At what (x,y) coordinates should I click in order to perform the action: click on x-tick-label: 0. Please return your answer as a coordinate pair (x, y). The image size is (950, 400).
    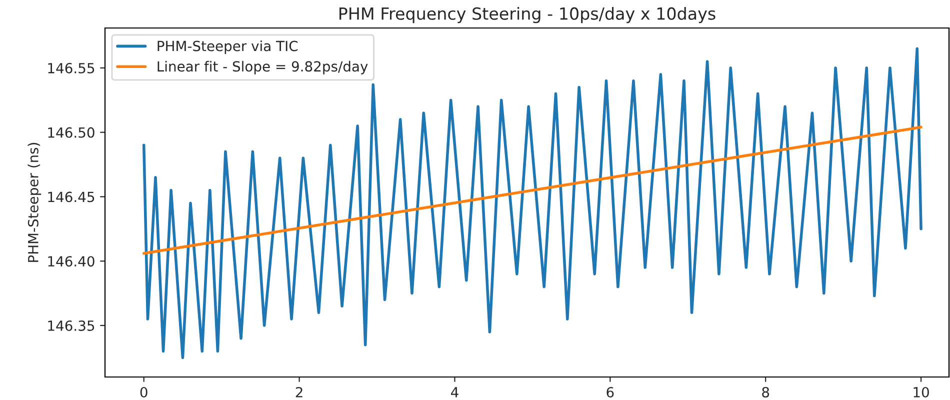
    Looking at the image, I should click on (144, 392).